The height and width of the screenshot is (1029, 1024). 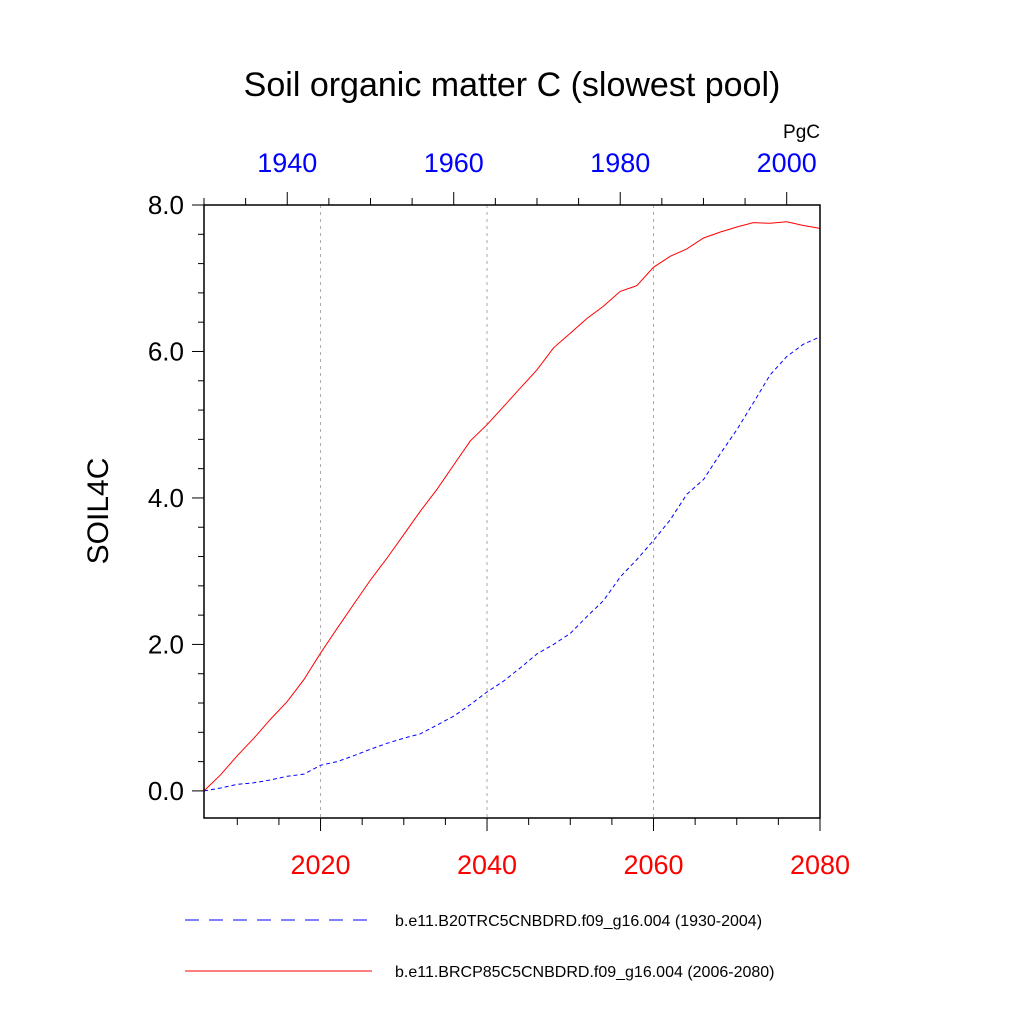 I want to click on x-top-tick-label-1960: 1960, so click(x=454, y=163).